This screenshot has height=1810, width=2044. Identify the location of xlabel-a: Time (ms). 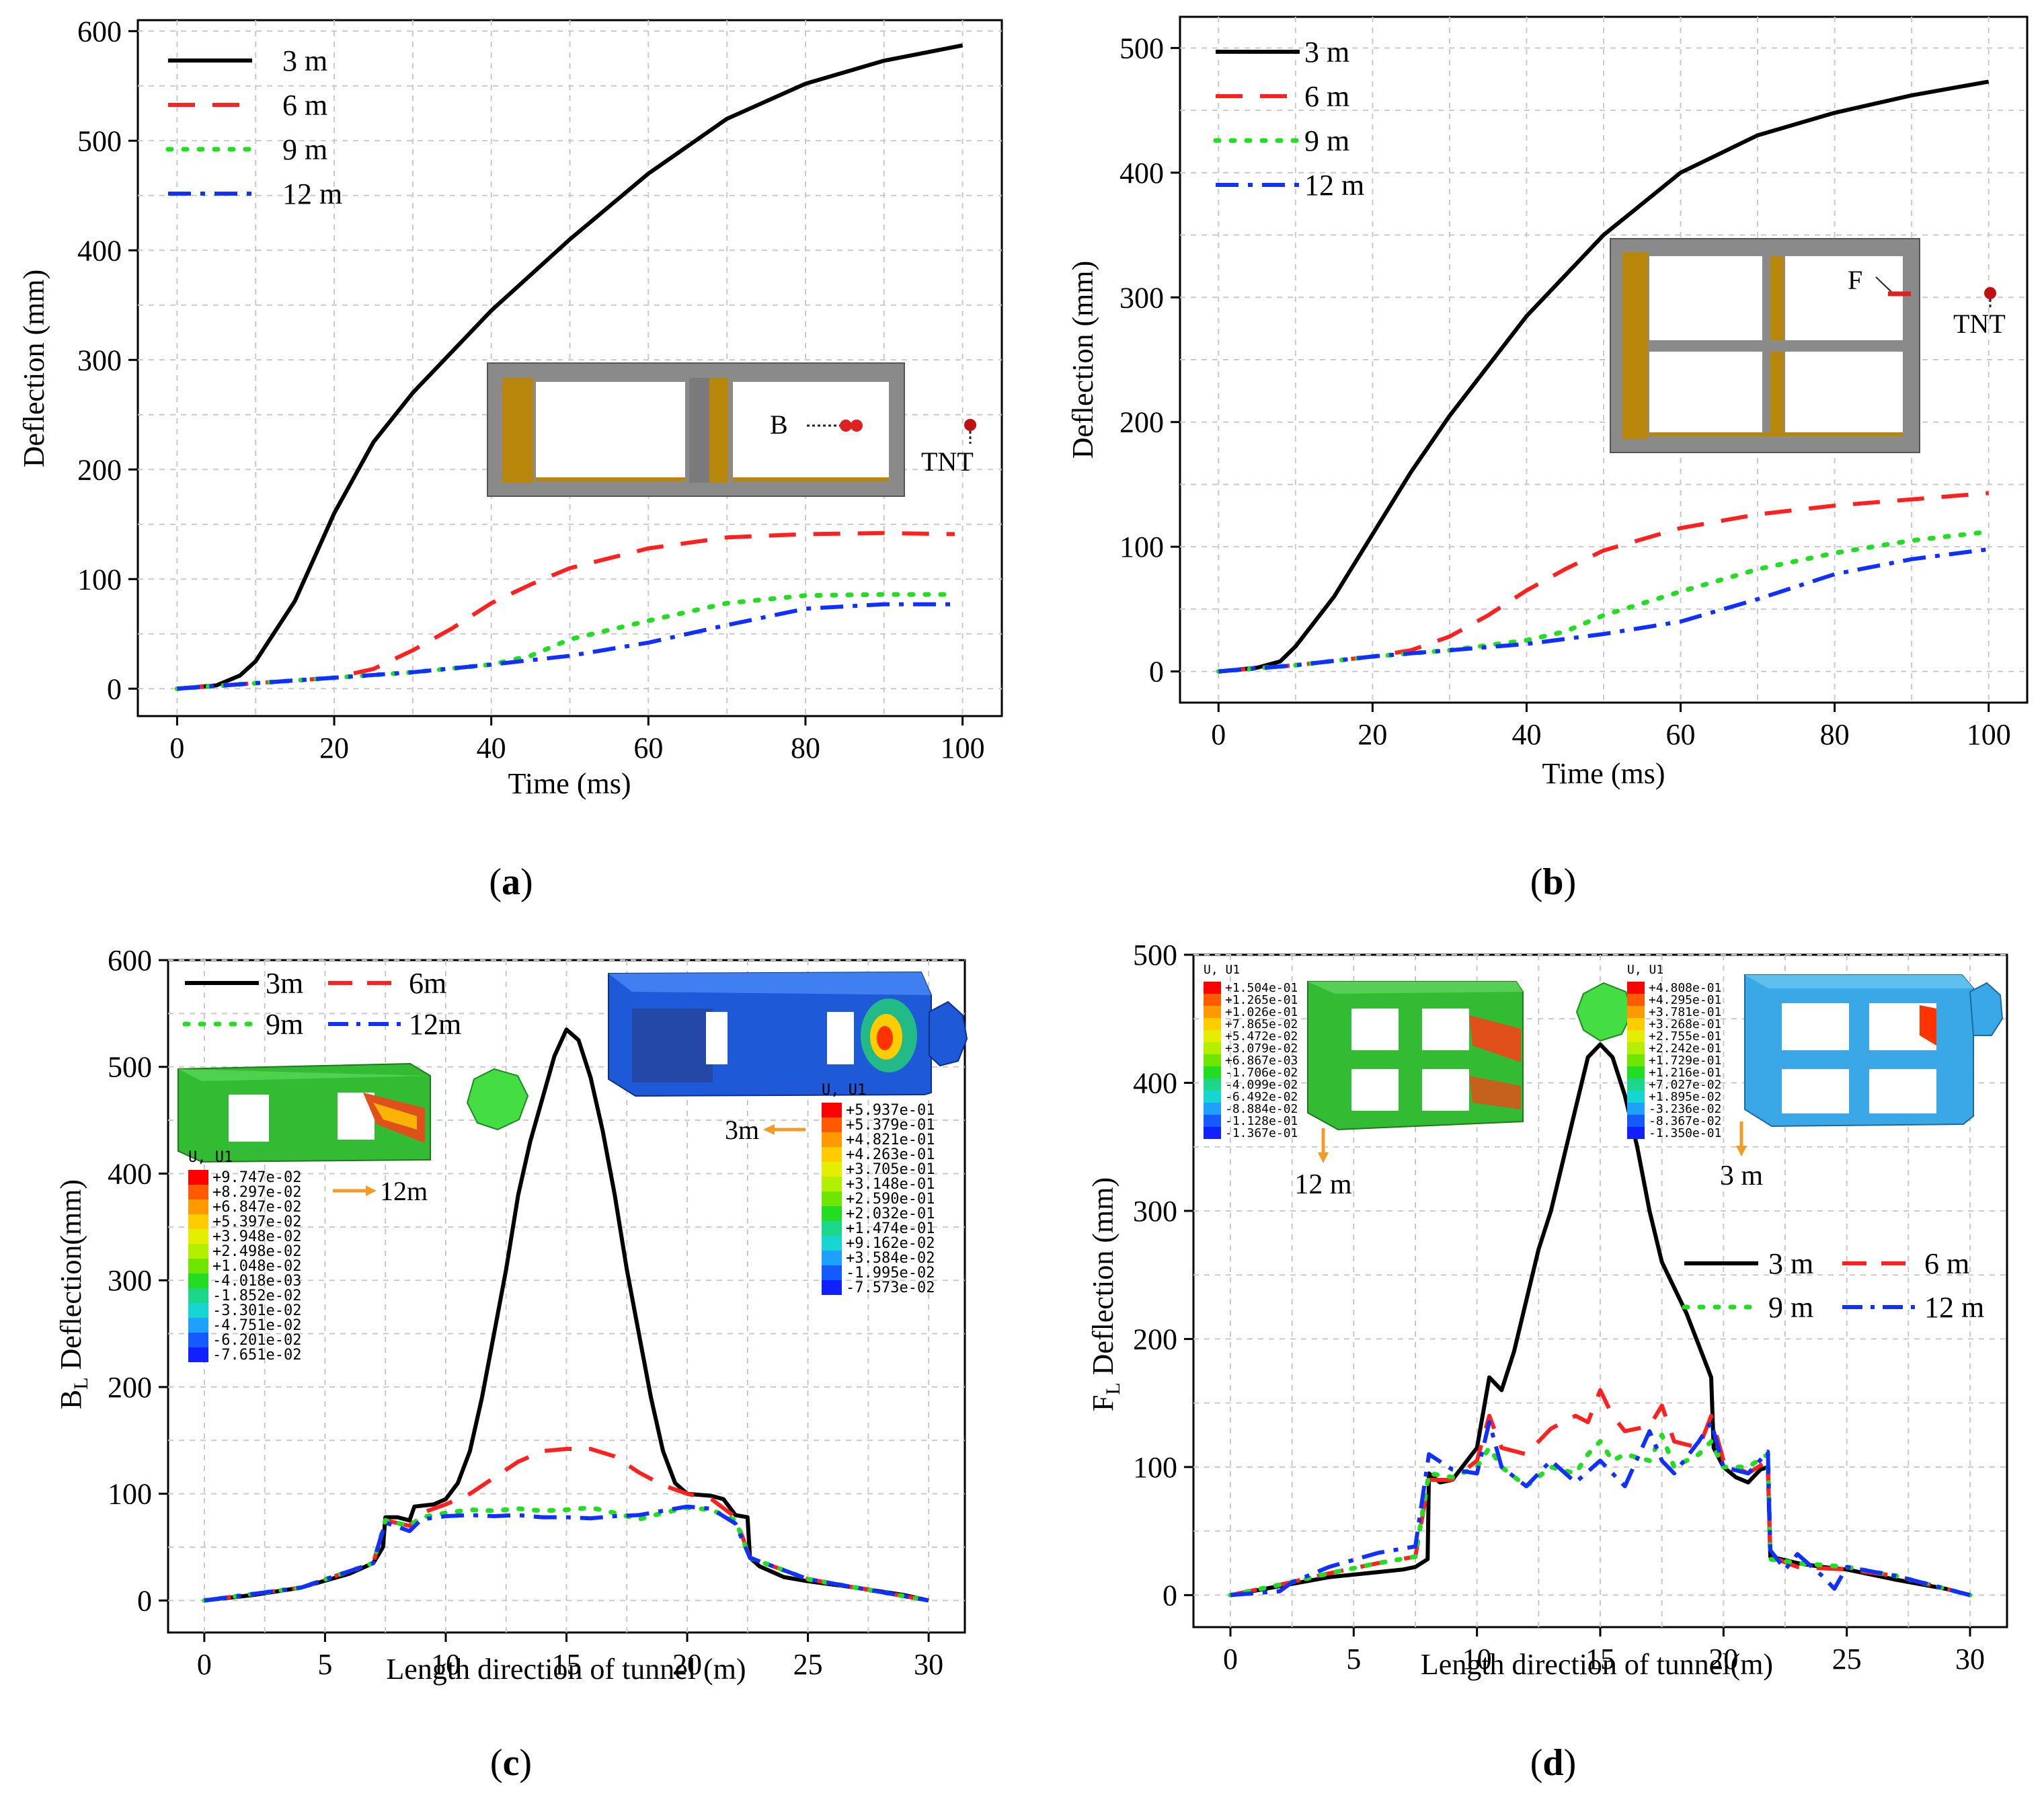
(569, 784).